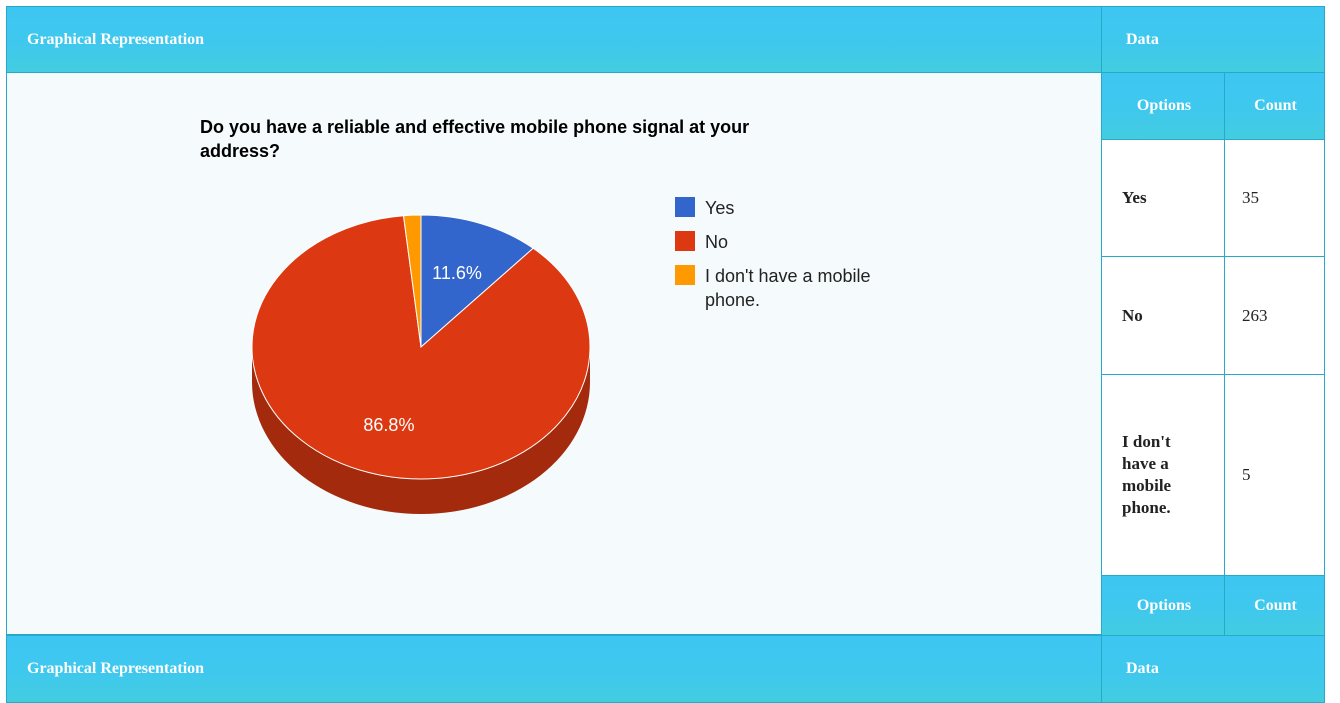 Image resolution: width=1340 pixels, height=703 pixels. What do you see at coordinates (554, 669) in the screenshot?
I see `graphical-representation-footer: Graphical Representation` at bounding box center [554, 669].